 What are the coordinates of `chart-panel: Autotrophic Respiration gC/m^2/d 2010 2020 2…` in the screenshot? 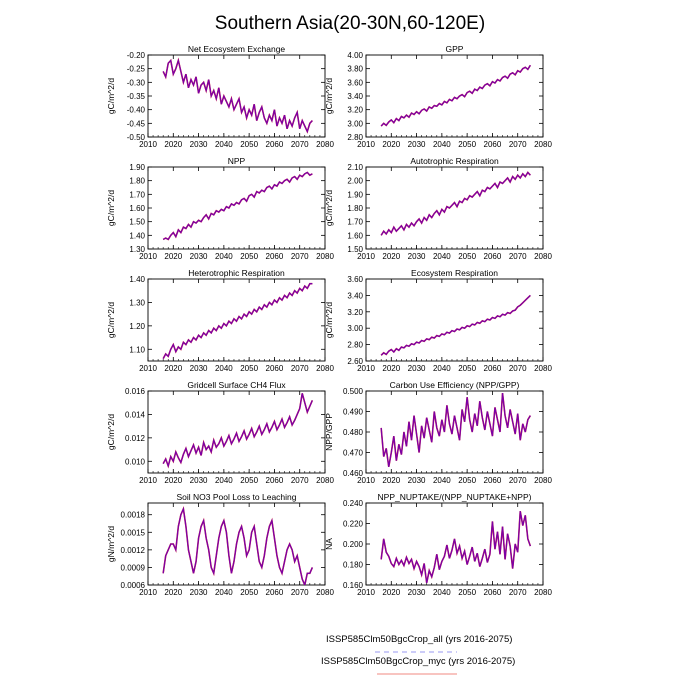 It's located at (438, 208).